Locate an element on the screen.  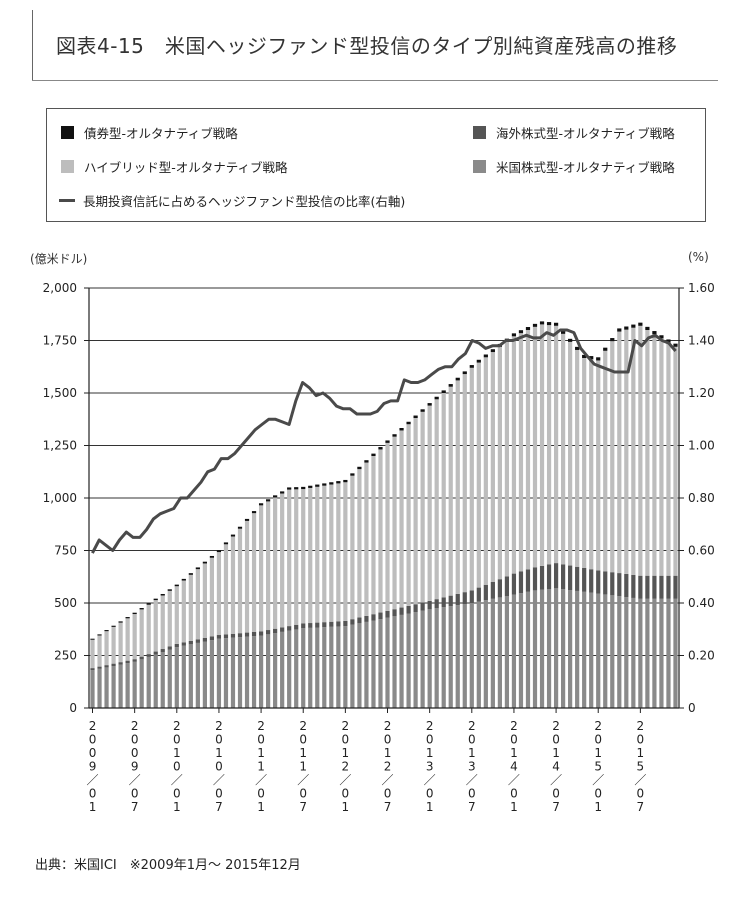
x-tick-char: 3 is located at coordinates (472, 767).